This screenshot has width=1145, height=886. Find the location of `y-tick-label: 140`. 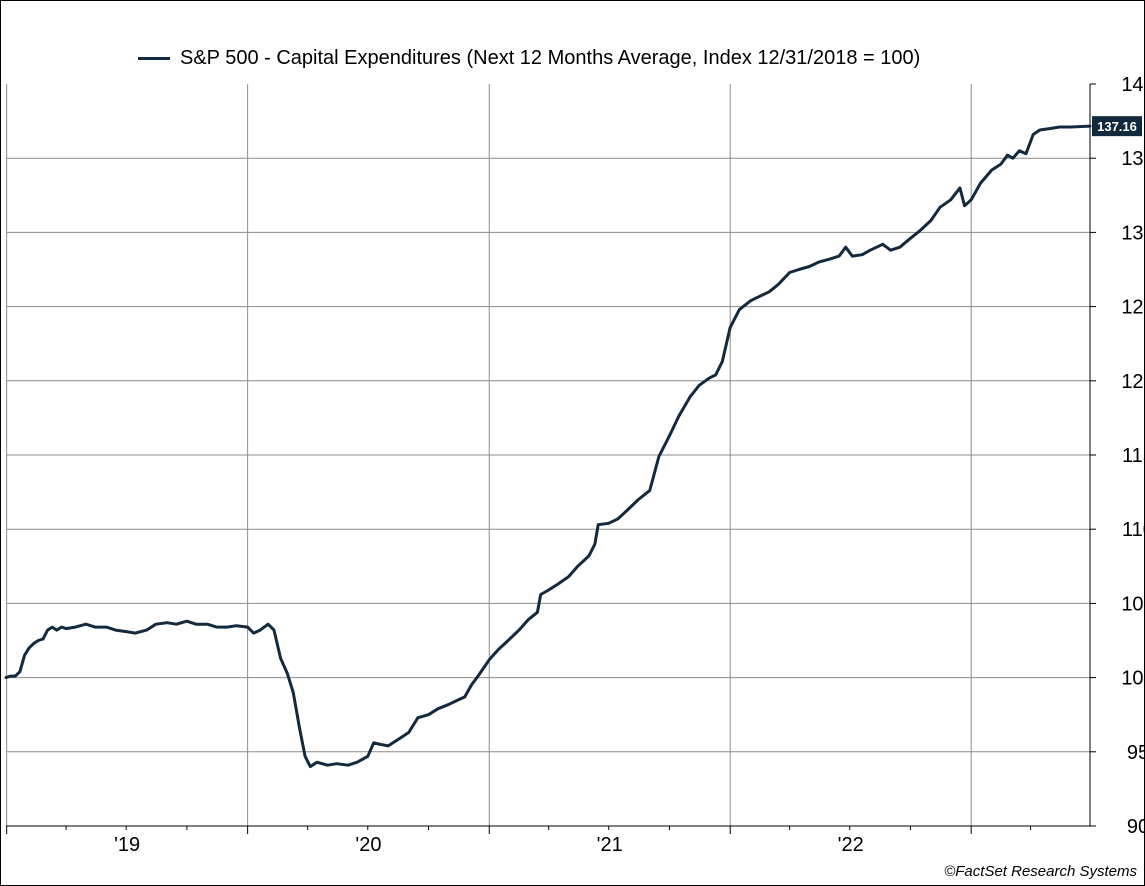

y-tick-label: 140 is located at coordinates (1133, 85).